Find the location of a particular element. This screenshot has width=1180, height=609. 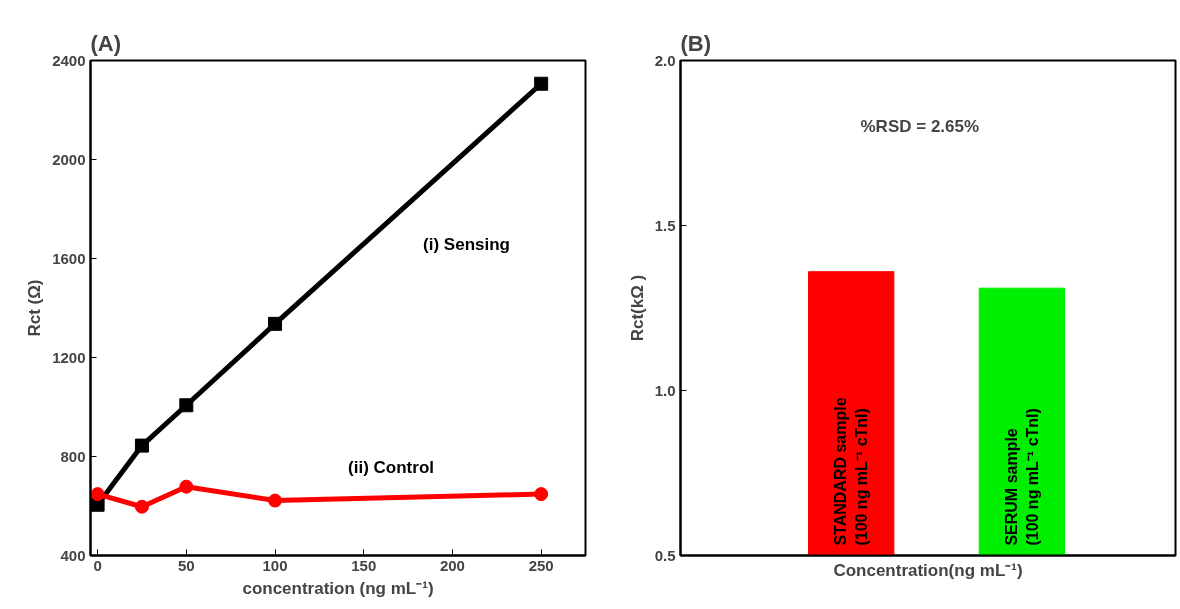

x-tick-label: 200 is located at coordinates (452, 565).